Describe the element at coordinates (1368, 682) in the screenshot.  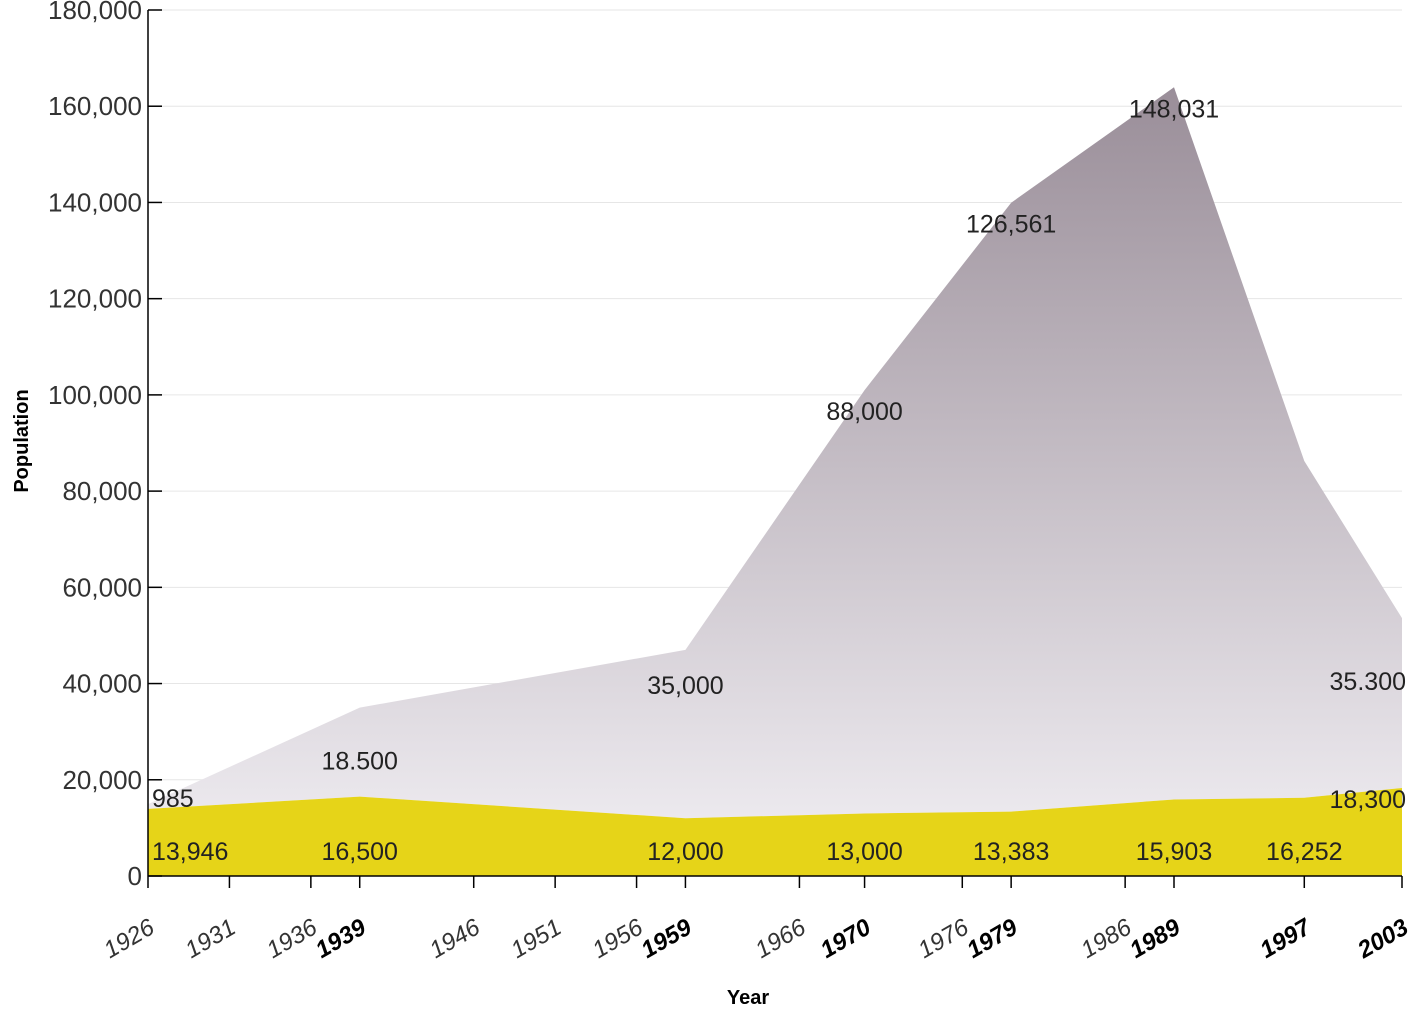
I see `data-label-gray: 35.300` at that location.